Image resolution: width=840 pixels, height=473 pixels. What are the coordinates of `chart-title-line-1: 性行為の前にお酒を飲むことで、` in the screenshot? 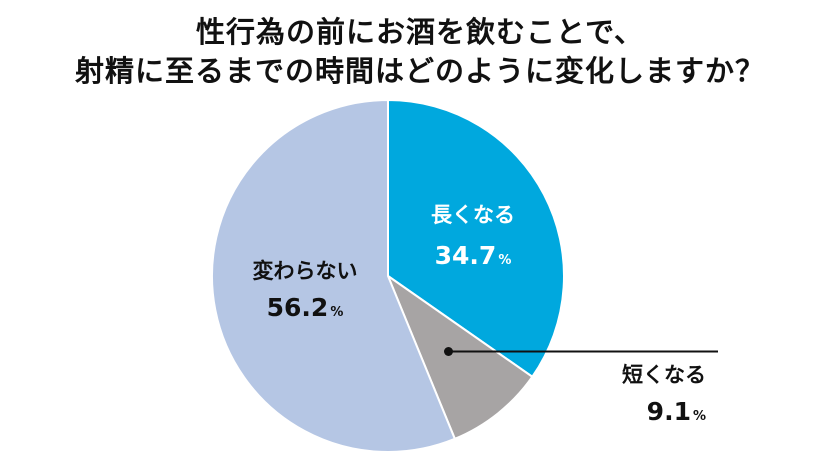 It's located at (420, 32).